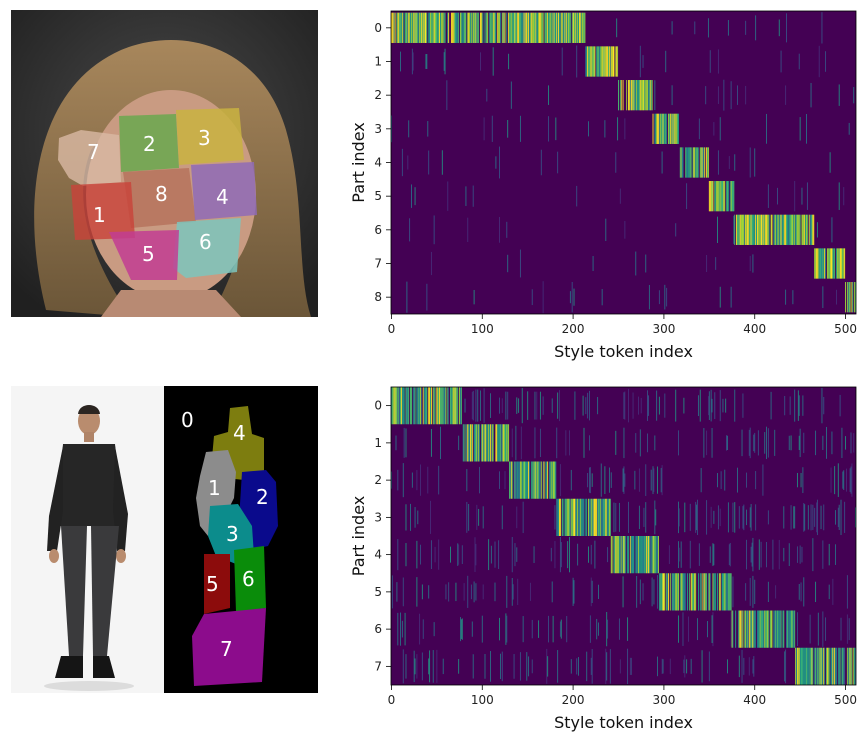 This screenshot has width=859, height=743. I want to click on x-tick-label: 0, so click(392, 700).